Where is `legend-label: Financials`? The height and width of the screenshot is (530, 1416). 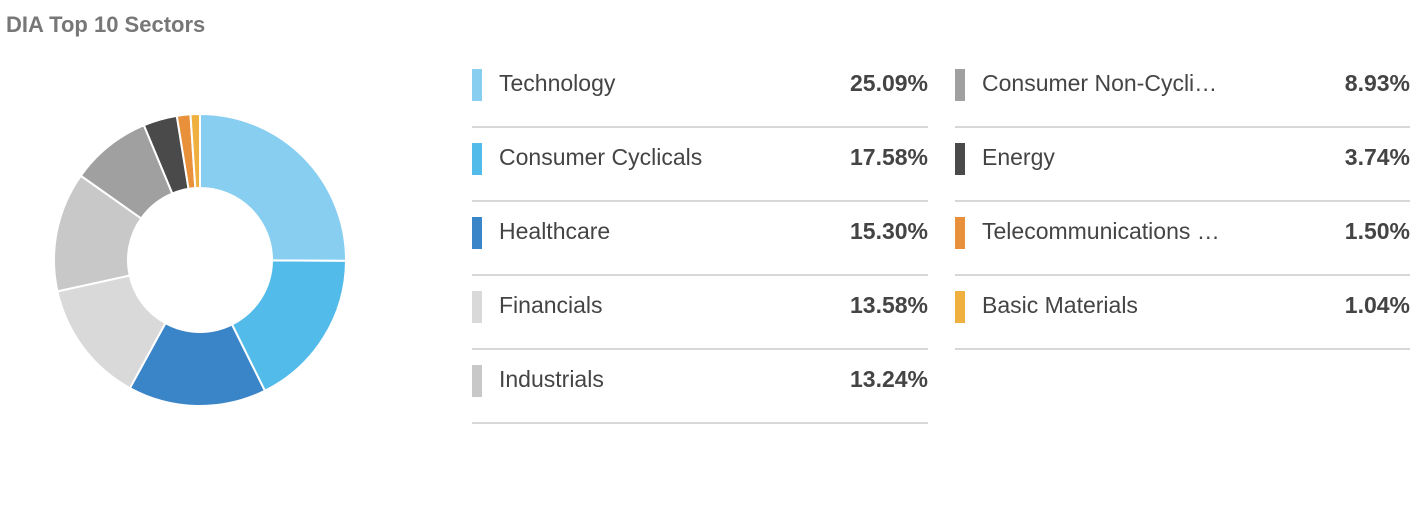
legend-label: Financials is located at coordinates (551, 305).